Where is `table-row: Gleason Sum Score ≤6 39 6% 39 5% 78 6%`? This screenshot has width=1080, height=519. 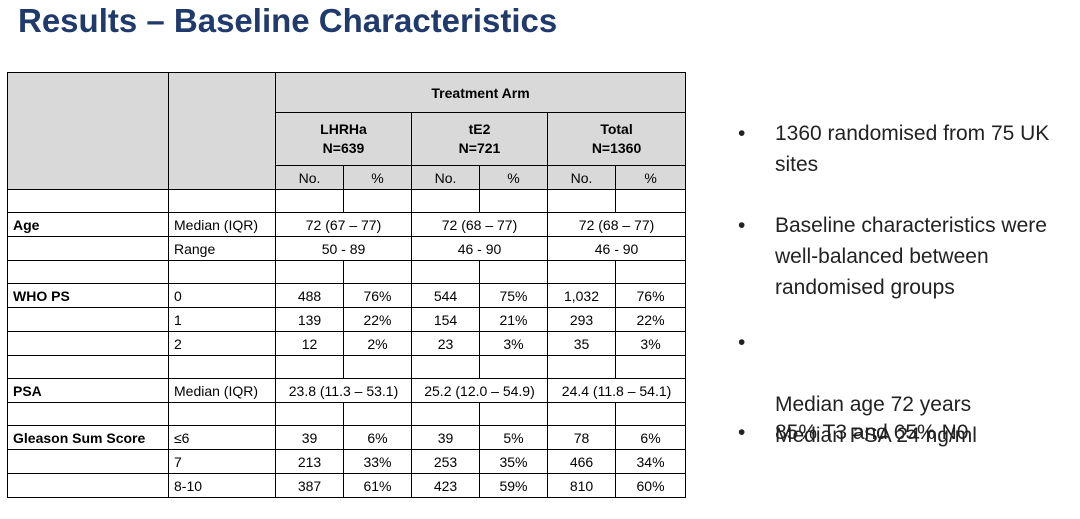 table-row: Gleason Sum Score ≤6 39 6% 39 5% 78 6% is located at coordinates (347, 437).